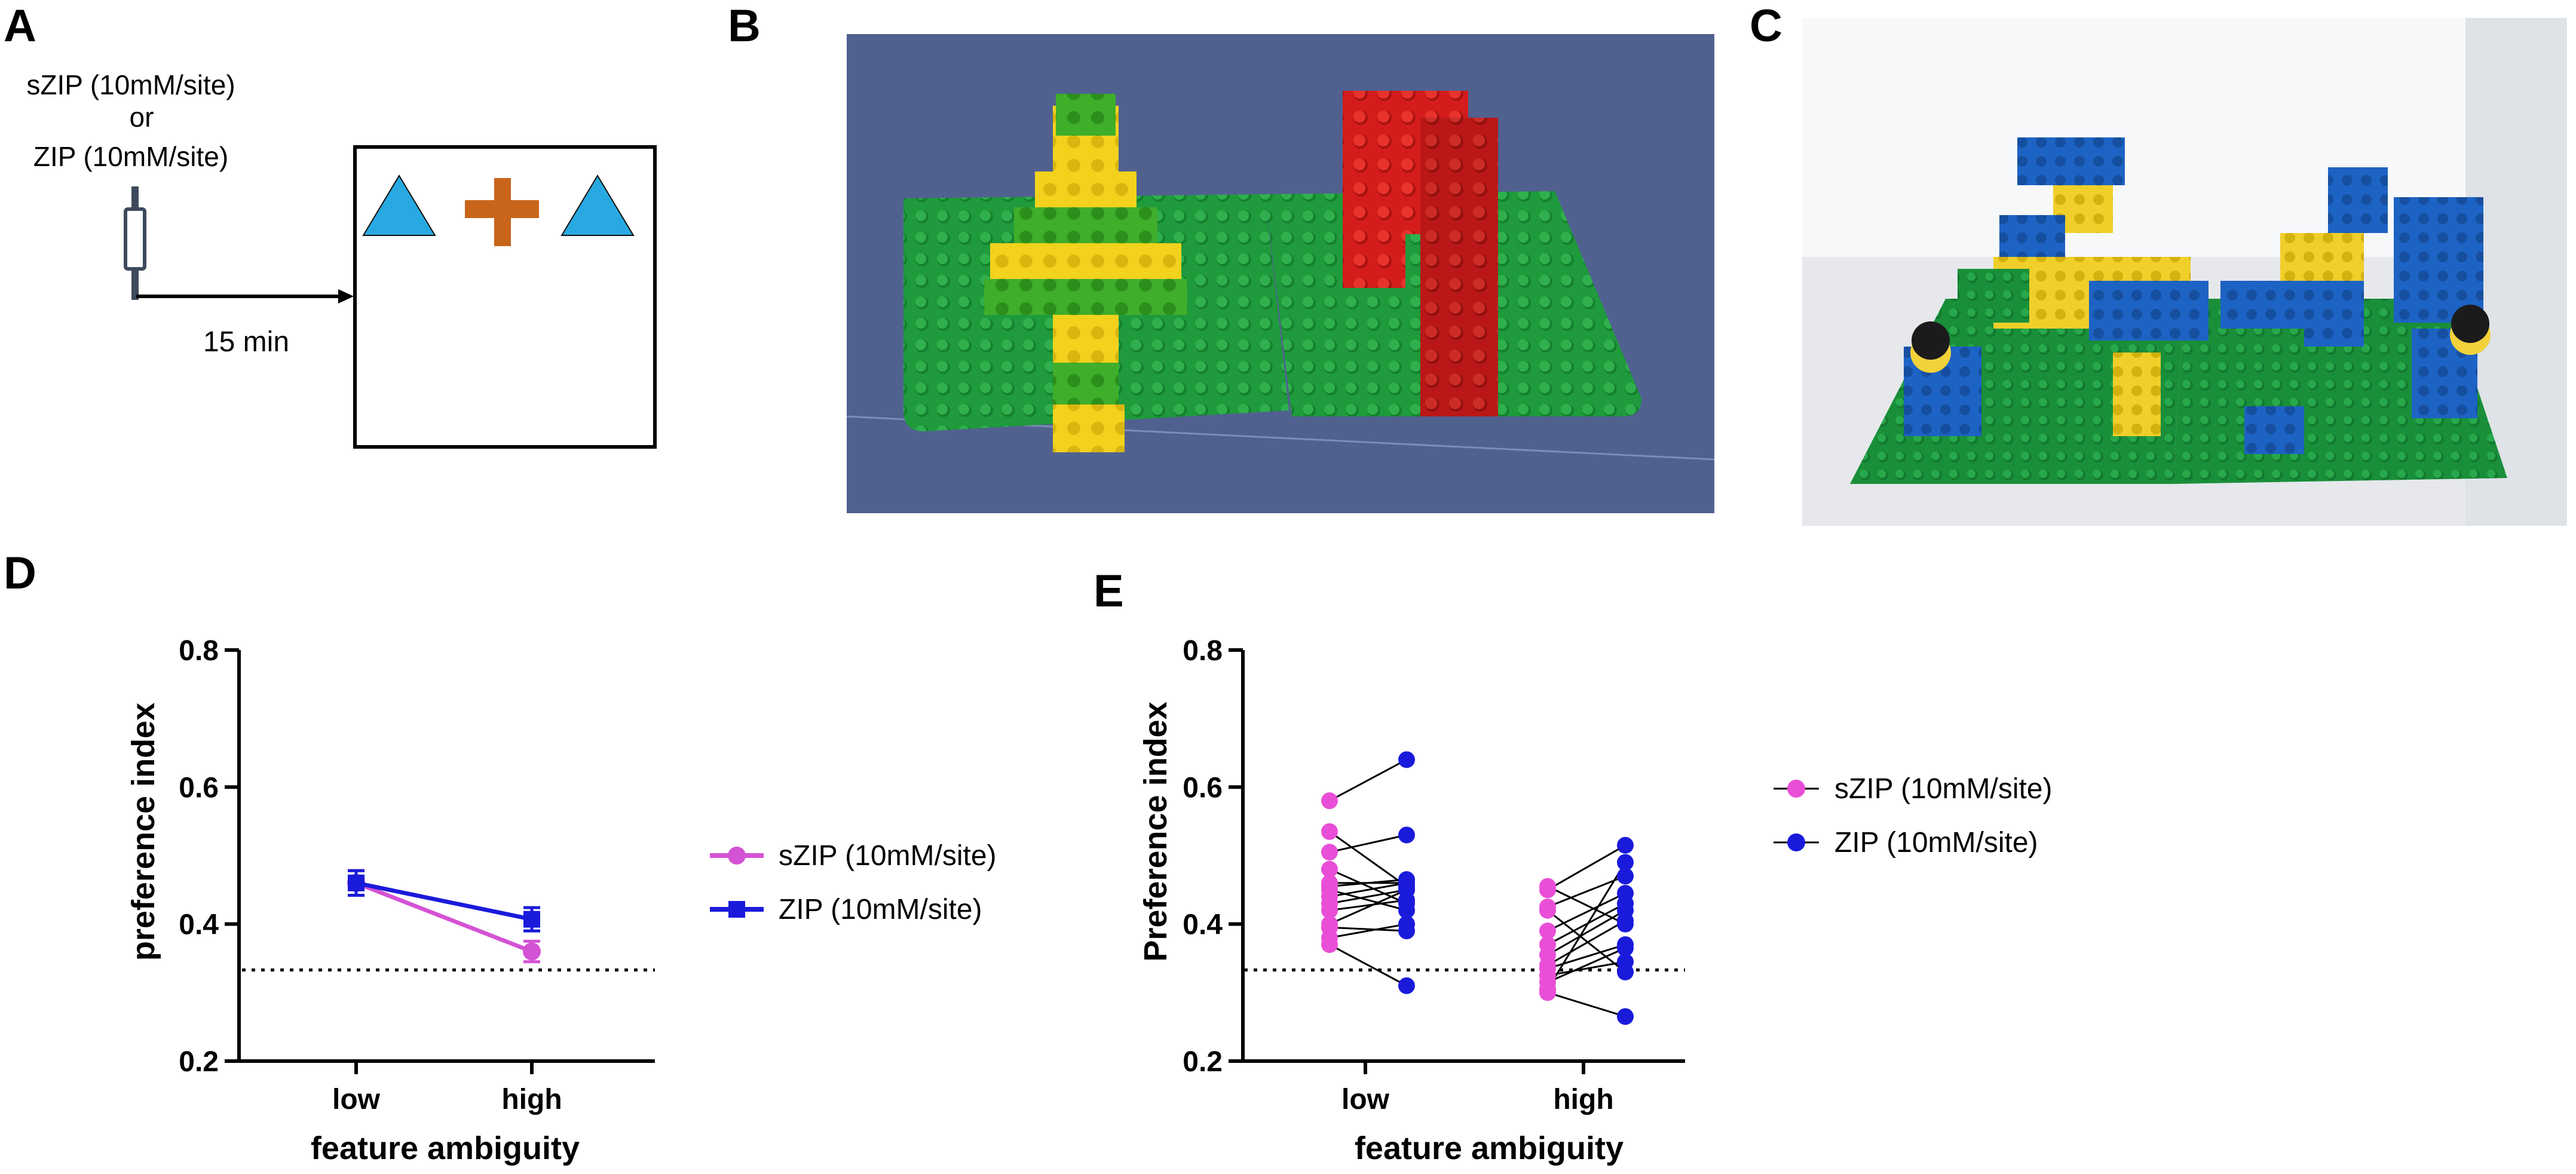 The image size is (2576, 1174). Describe the element at coordinates (854, 882) in the screenshot. I see `chart-d-legend: sZIP (10mM/site) ZIP (10mM/site)` at that location.